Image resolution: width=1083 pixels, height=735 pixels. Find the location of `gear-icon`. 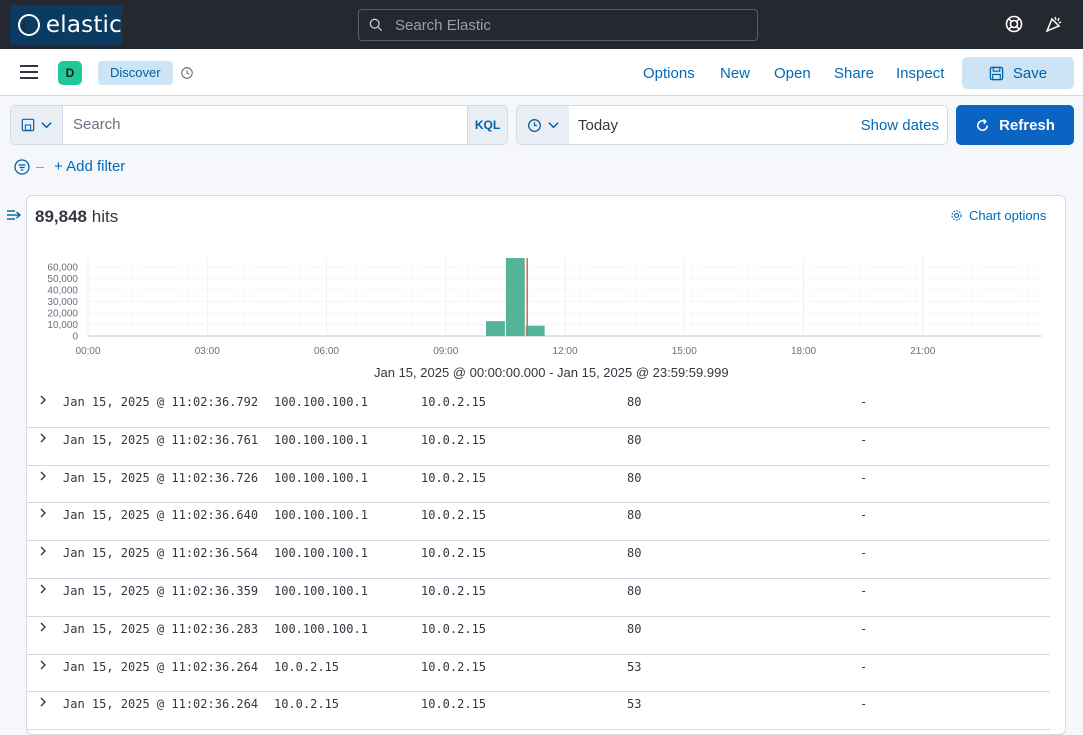

gear-icon is located at coordinates (956, 215).